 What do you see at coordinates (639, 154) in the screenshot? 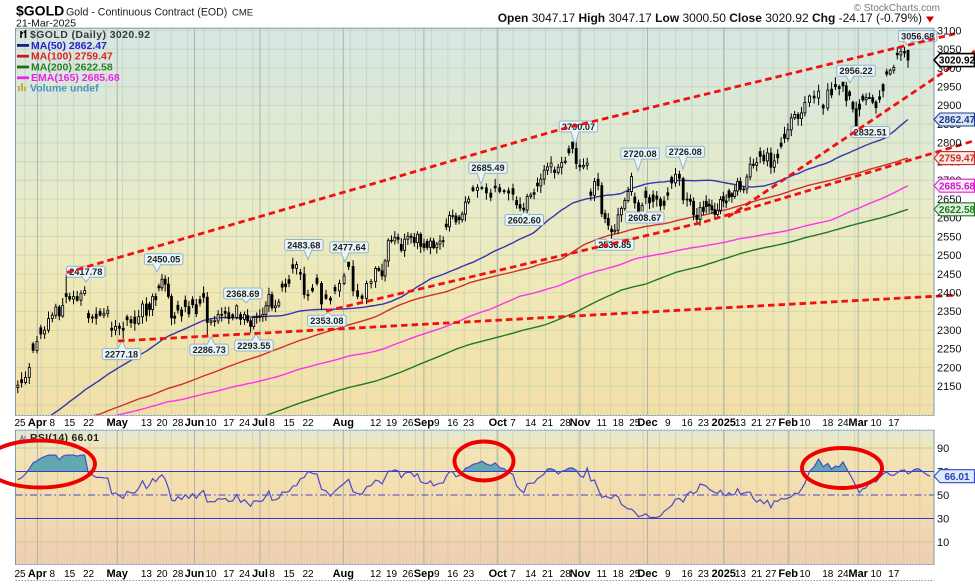
I see `svg-text: 2720.08` at bounding box center [639, 154].